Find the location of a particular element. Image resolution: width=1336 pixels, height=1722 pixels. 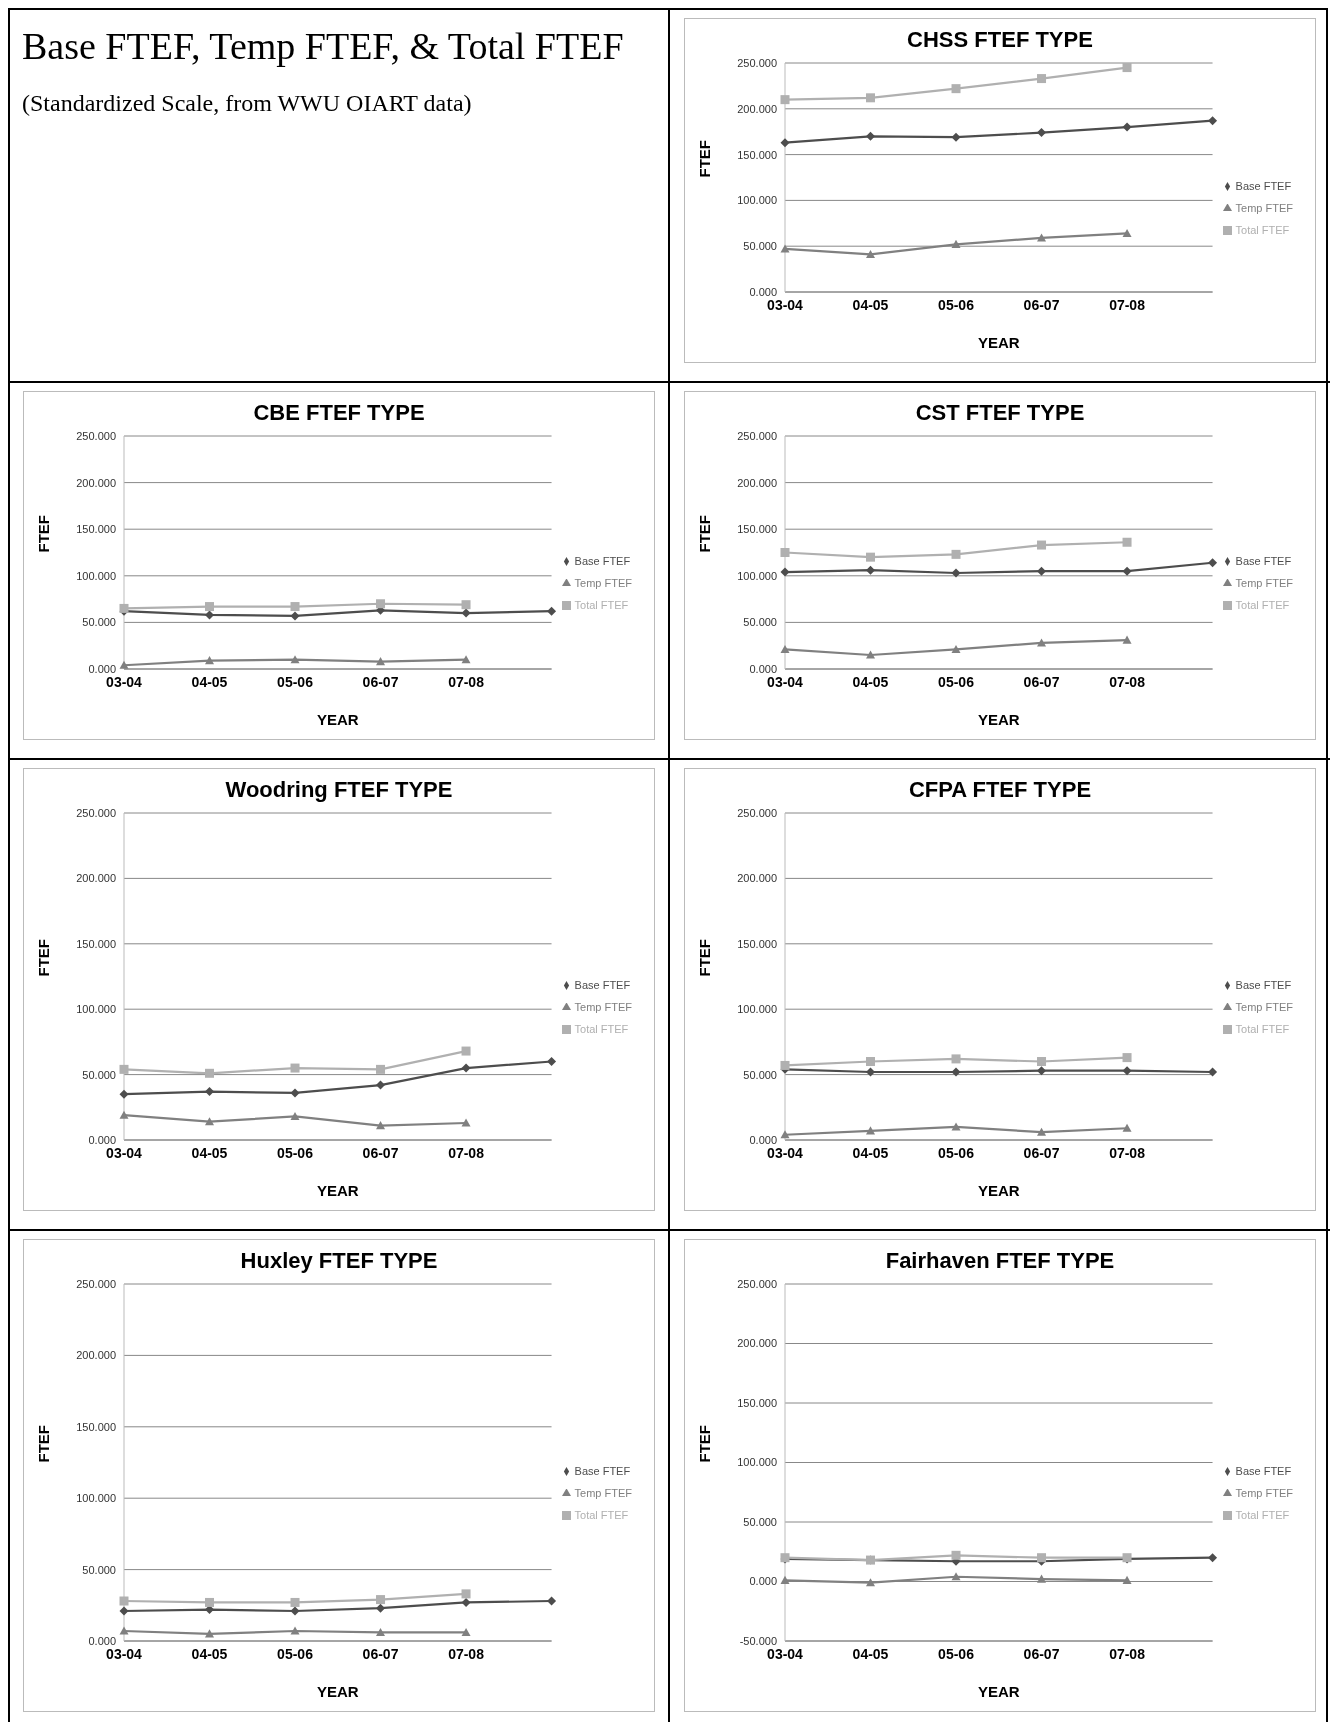

chart-title: CHSS FTEF TYPE is located at coordinates (1000, 39).